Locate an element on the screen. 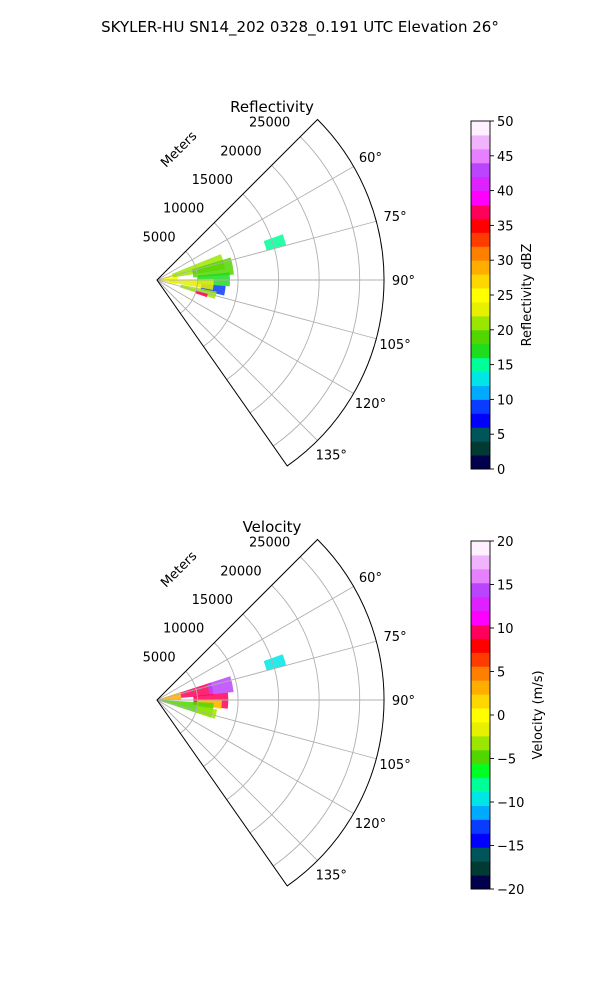 This screenshot has width=600, height=1000. sector-frame is located at coordinates (270, 292).